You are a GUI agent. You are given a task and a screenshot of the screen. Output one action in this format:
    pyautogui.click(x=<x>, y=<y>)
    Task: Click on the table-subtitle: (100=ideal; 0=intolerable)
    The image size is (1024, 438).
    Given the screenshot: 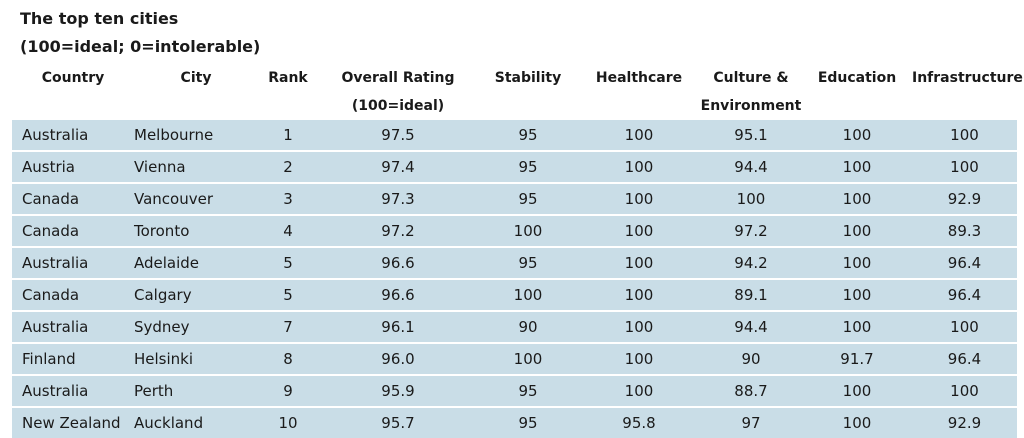 What is the action you would take?
    pyautogui.click(x=140, y=46)
    